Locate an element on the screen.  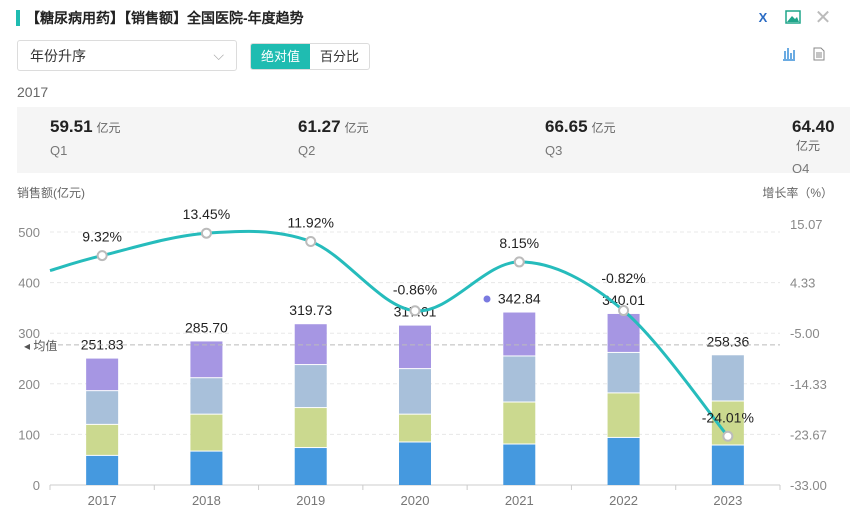
value-mode-toggle: 绝对值 百分比 is located at coordinates (310, 56).